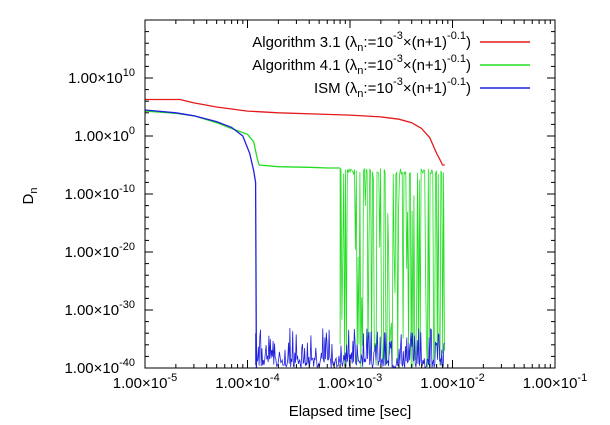 This screenshot has width=610, height=425. What do you see at coordinates (361, 65) in the screenshot?
I see `legend-label-algorithm-4-1: Algorithm 4.1 (λn:=10-3×(n+1)-0.1)` at bounding box center [361, 65].